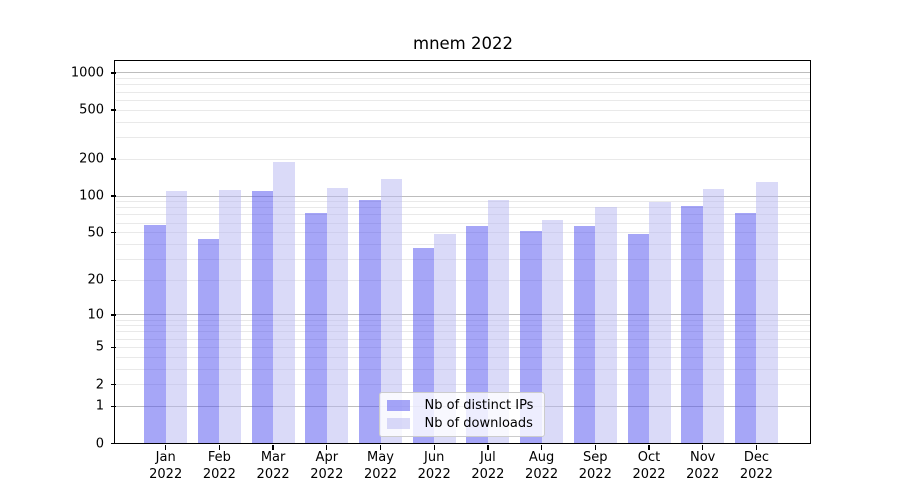 This screenshot has width=900, height=500. I want to click on y-tick-label-10: 10, so click(95, 315).